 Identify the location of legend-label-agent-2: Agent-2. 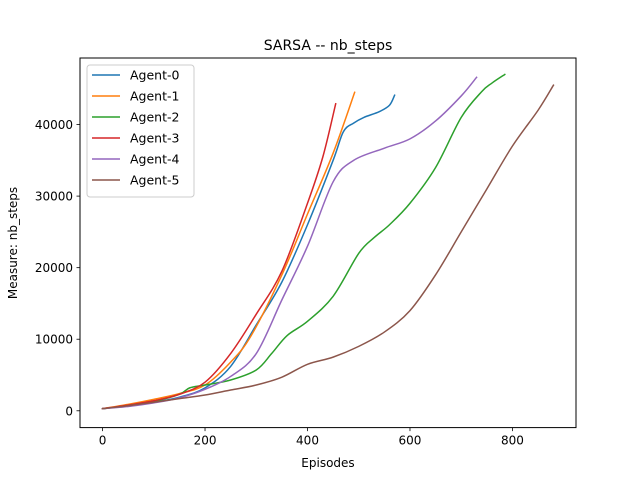
(154, 117).